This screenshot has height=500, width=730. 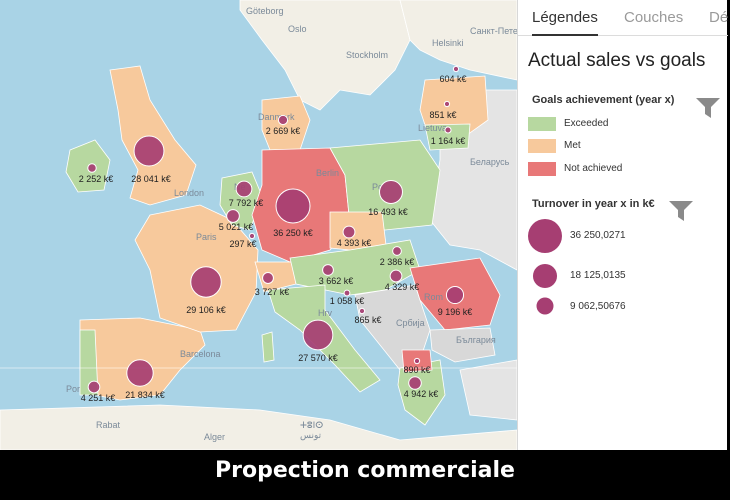 I want to click on tab-layers: Couches, so click(x=654, y=17).